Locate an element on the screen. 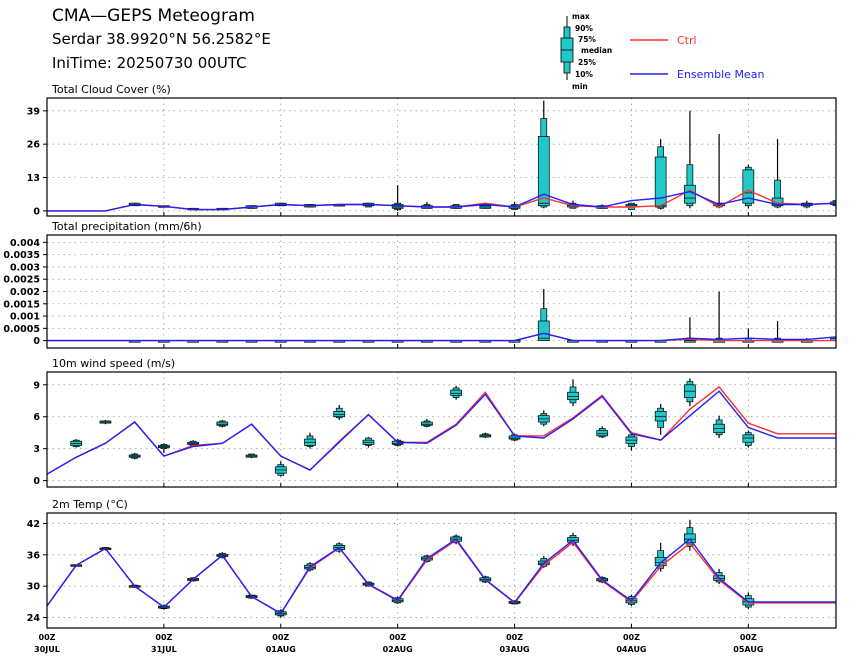 The image size is (860, 663). y-tick-label: 0.0015 is located at coordinates (21, 304).